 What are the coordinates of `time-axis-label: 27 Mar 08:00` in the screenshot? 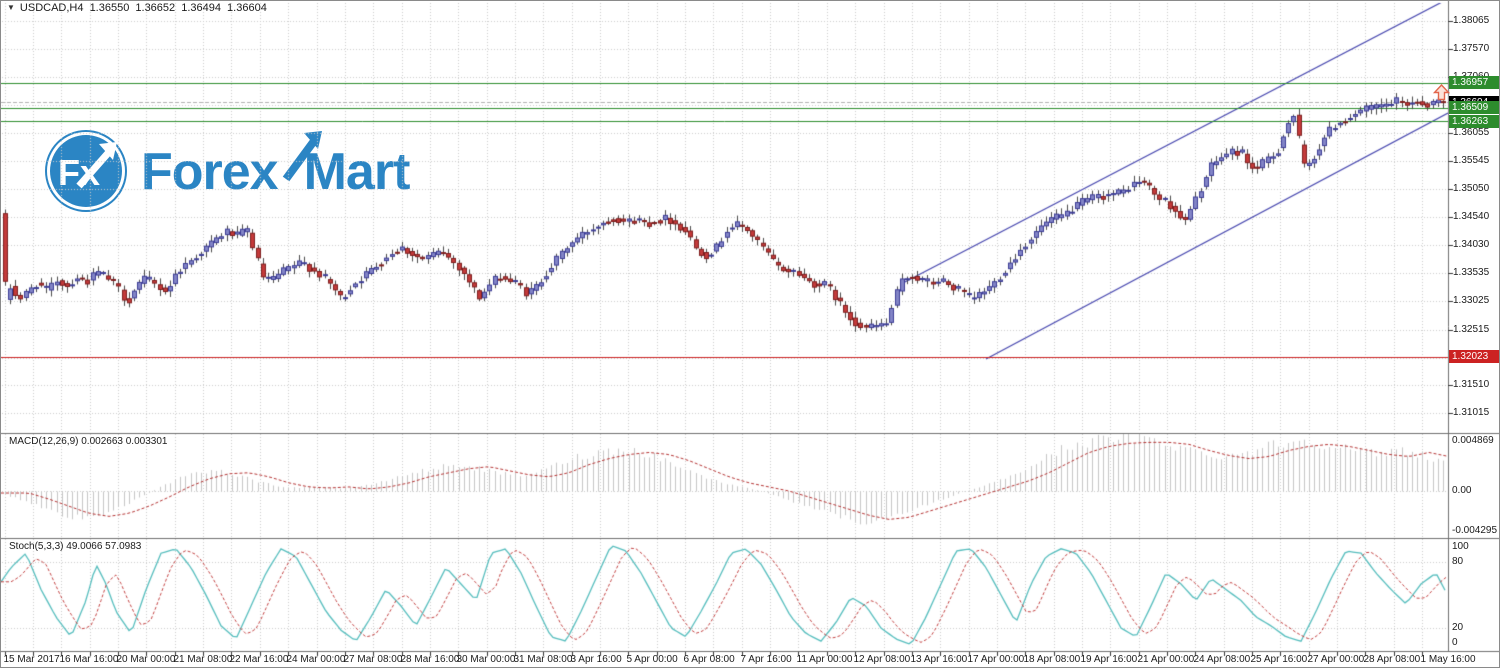 It's located at (373, 659).